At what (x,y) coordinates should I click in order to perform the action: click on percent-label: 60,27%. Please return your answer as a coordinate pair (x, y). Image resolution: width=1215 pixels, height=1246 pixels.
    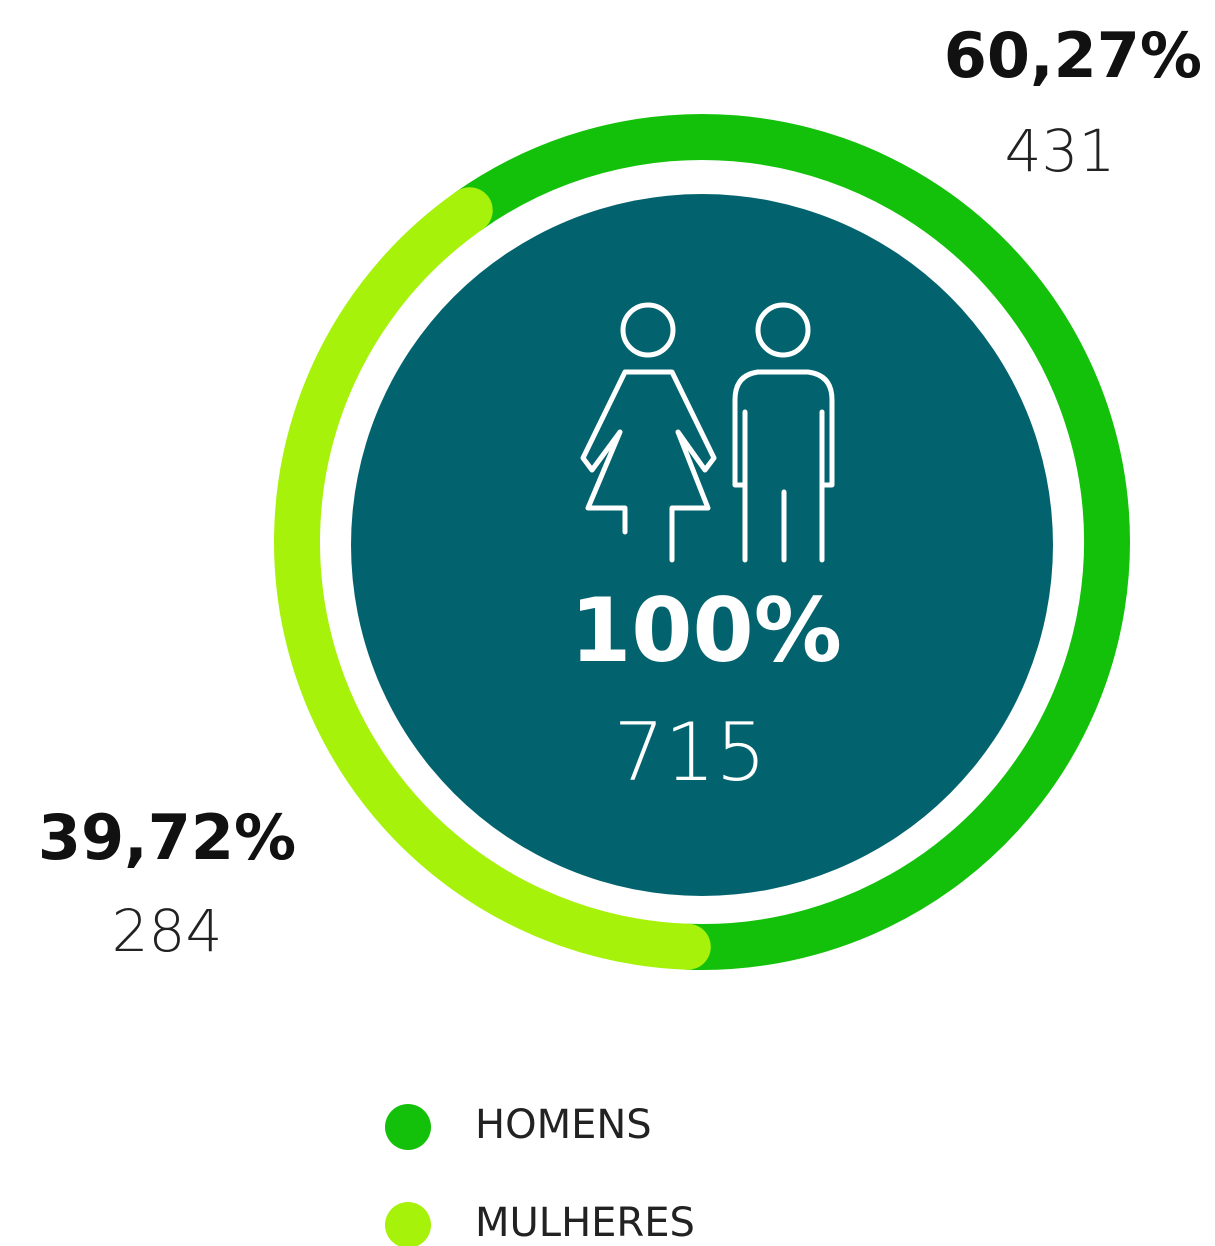
    Looking at the image, I should click on (1073, 55).